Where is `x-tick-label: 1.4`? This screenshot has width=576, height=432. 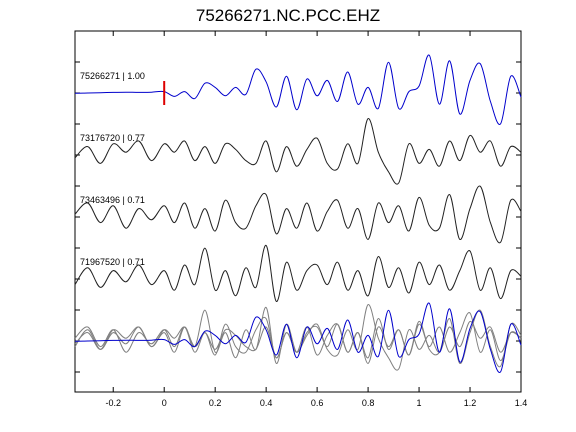 x-tick-label: 1.4 is located at coordinates (521, 403).